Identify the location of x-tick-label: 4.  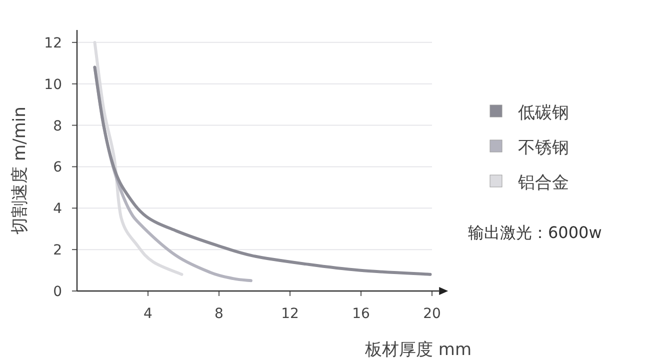
(148, 314).